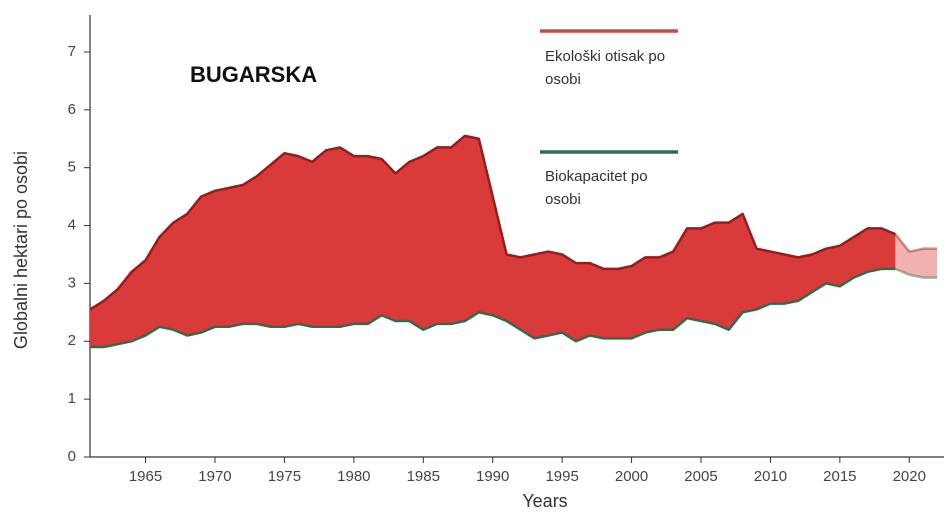 The image size is (950, 515). Describe the element at coordinates (700, 476) in the screenshot. I see `x-tick-label: 2005` at that location.